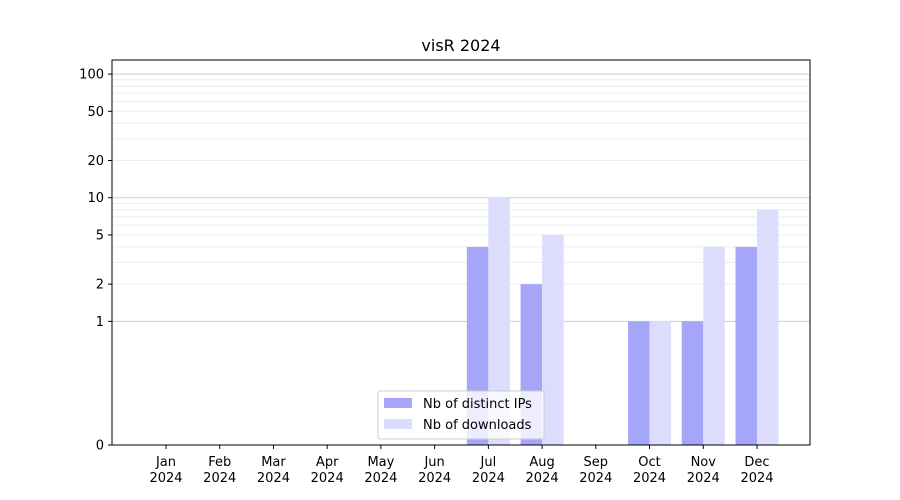 The width and height of the screenshot is (900, 500). I want to click on y-tick-label: 5, so click(100, 235).